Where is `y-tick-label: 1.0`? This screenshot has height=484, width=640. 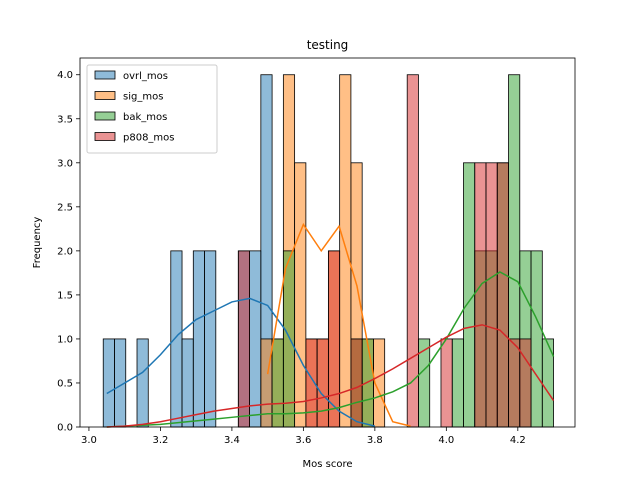 y-tick-label: 1.0 is located at coordinates (65, 339).